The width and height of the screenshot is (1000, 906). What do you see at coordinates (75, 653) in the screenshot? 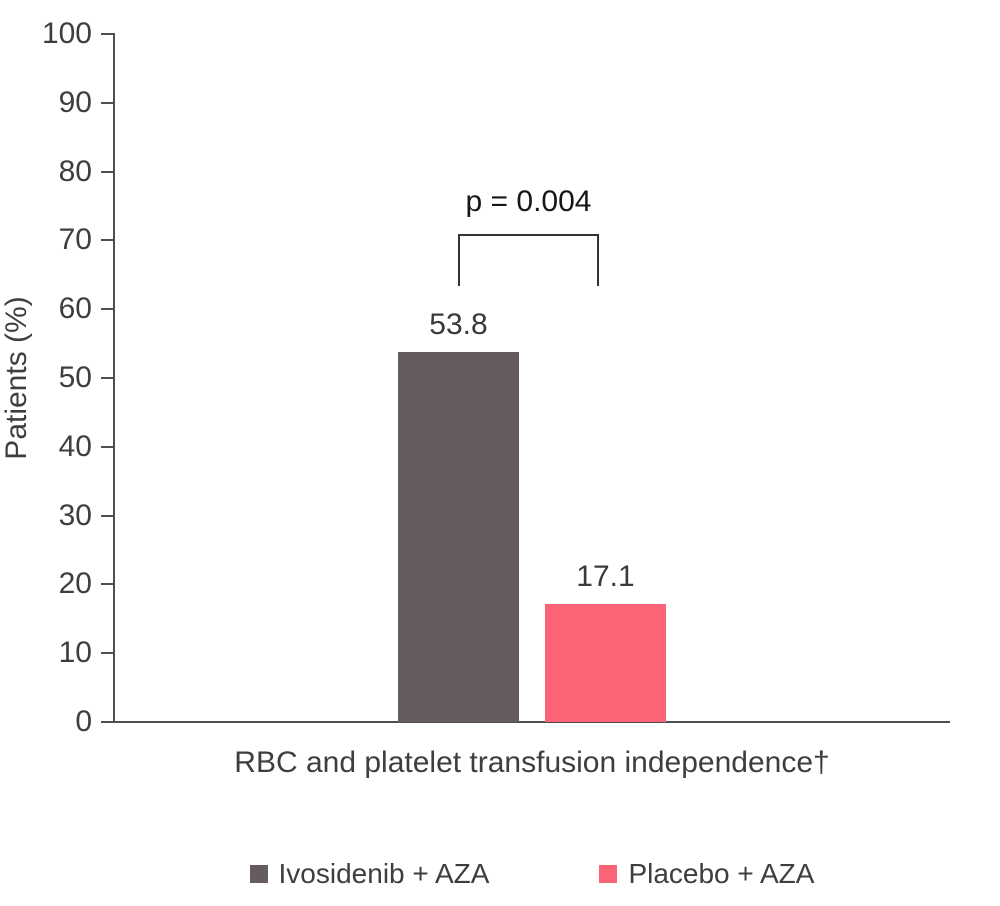
I see `y-tick-label: 10` at bounding box center [75, 653].